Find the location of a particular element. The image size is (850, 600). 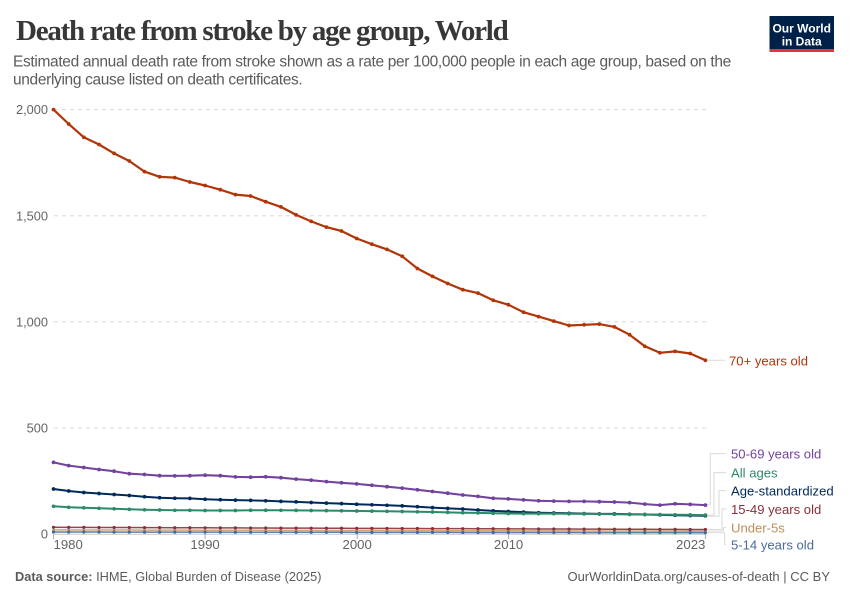

svg-text: 1990 is located at coordinates (204, 544).